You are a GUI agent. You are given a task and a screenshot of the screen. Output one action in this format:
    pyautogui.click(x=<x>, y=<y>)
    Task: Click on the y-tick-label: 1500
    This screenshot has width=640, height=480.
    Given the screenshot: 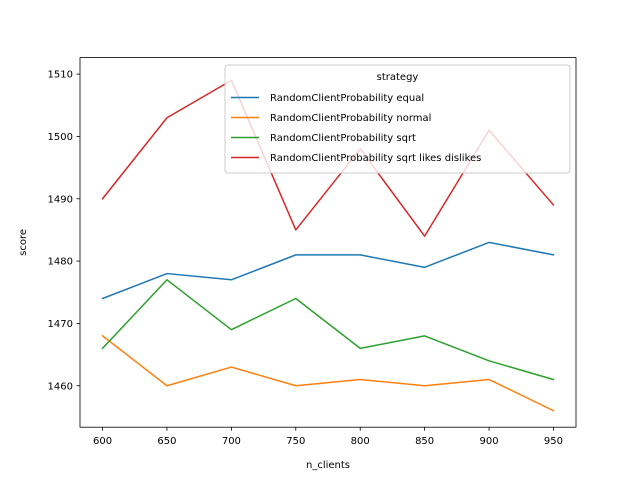 What is the action you would take?
    pyautogui.click(x=60, y=137)
    